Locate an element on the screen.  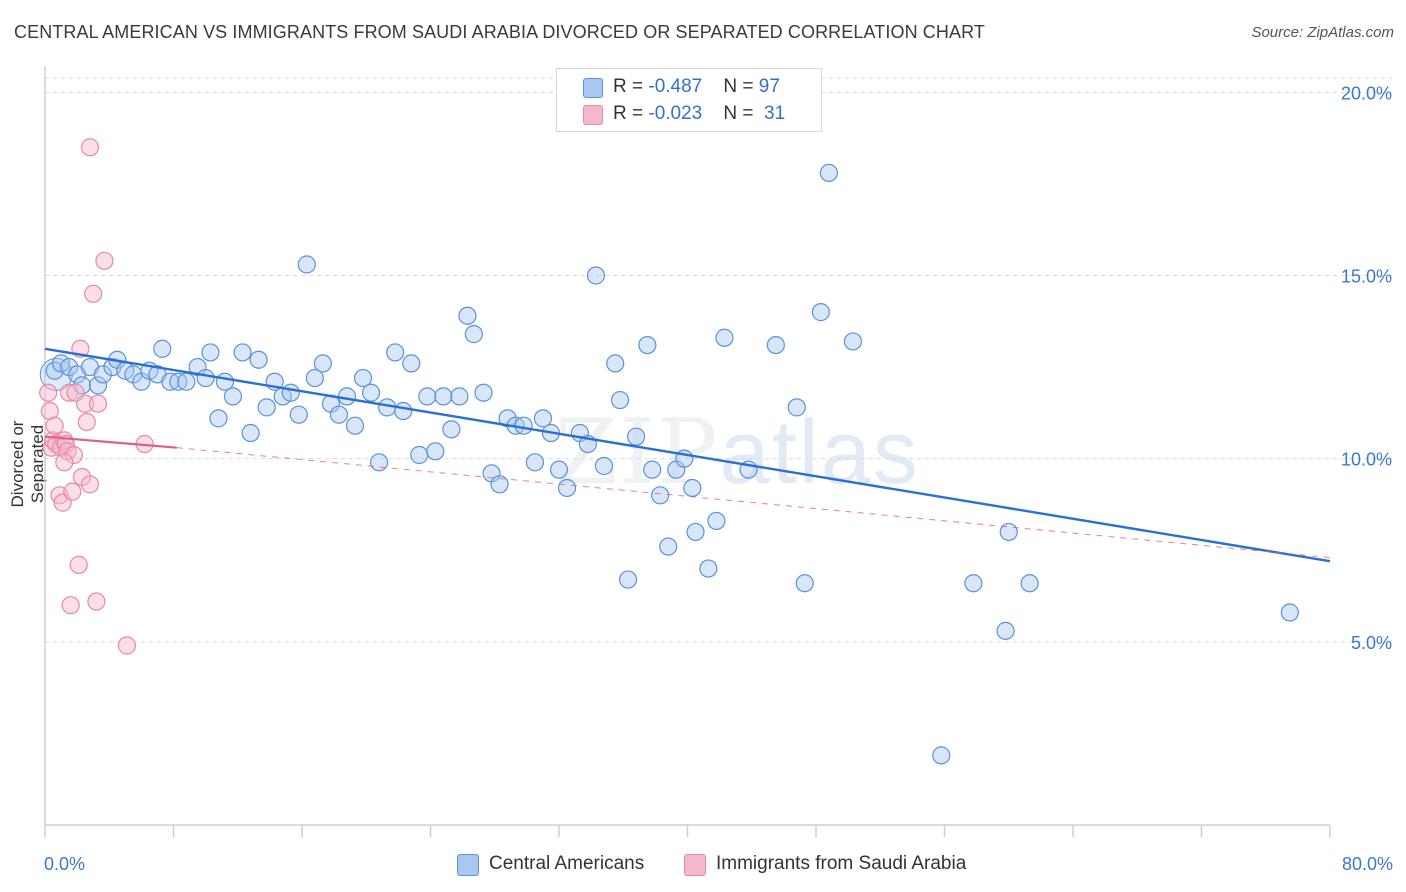
watermark-atlas: atlas is located at coordinates (819, 453).